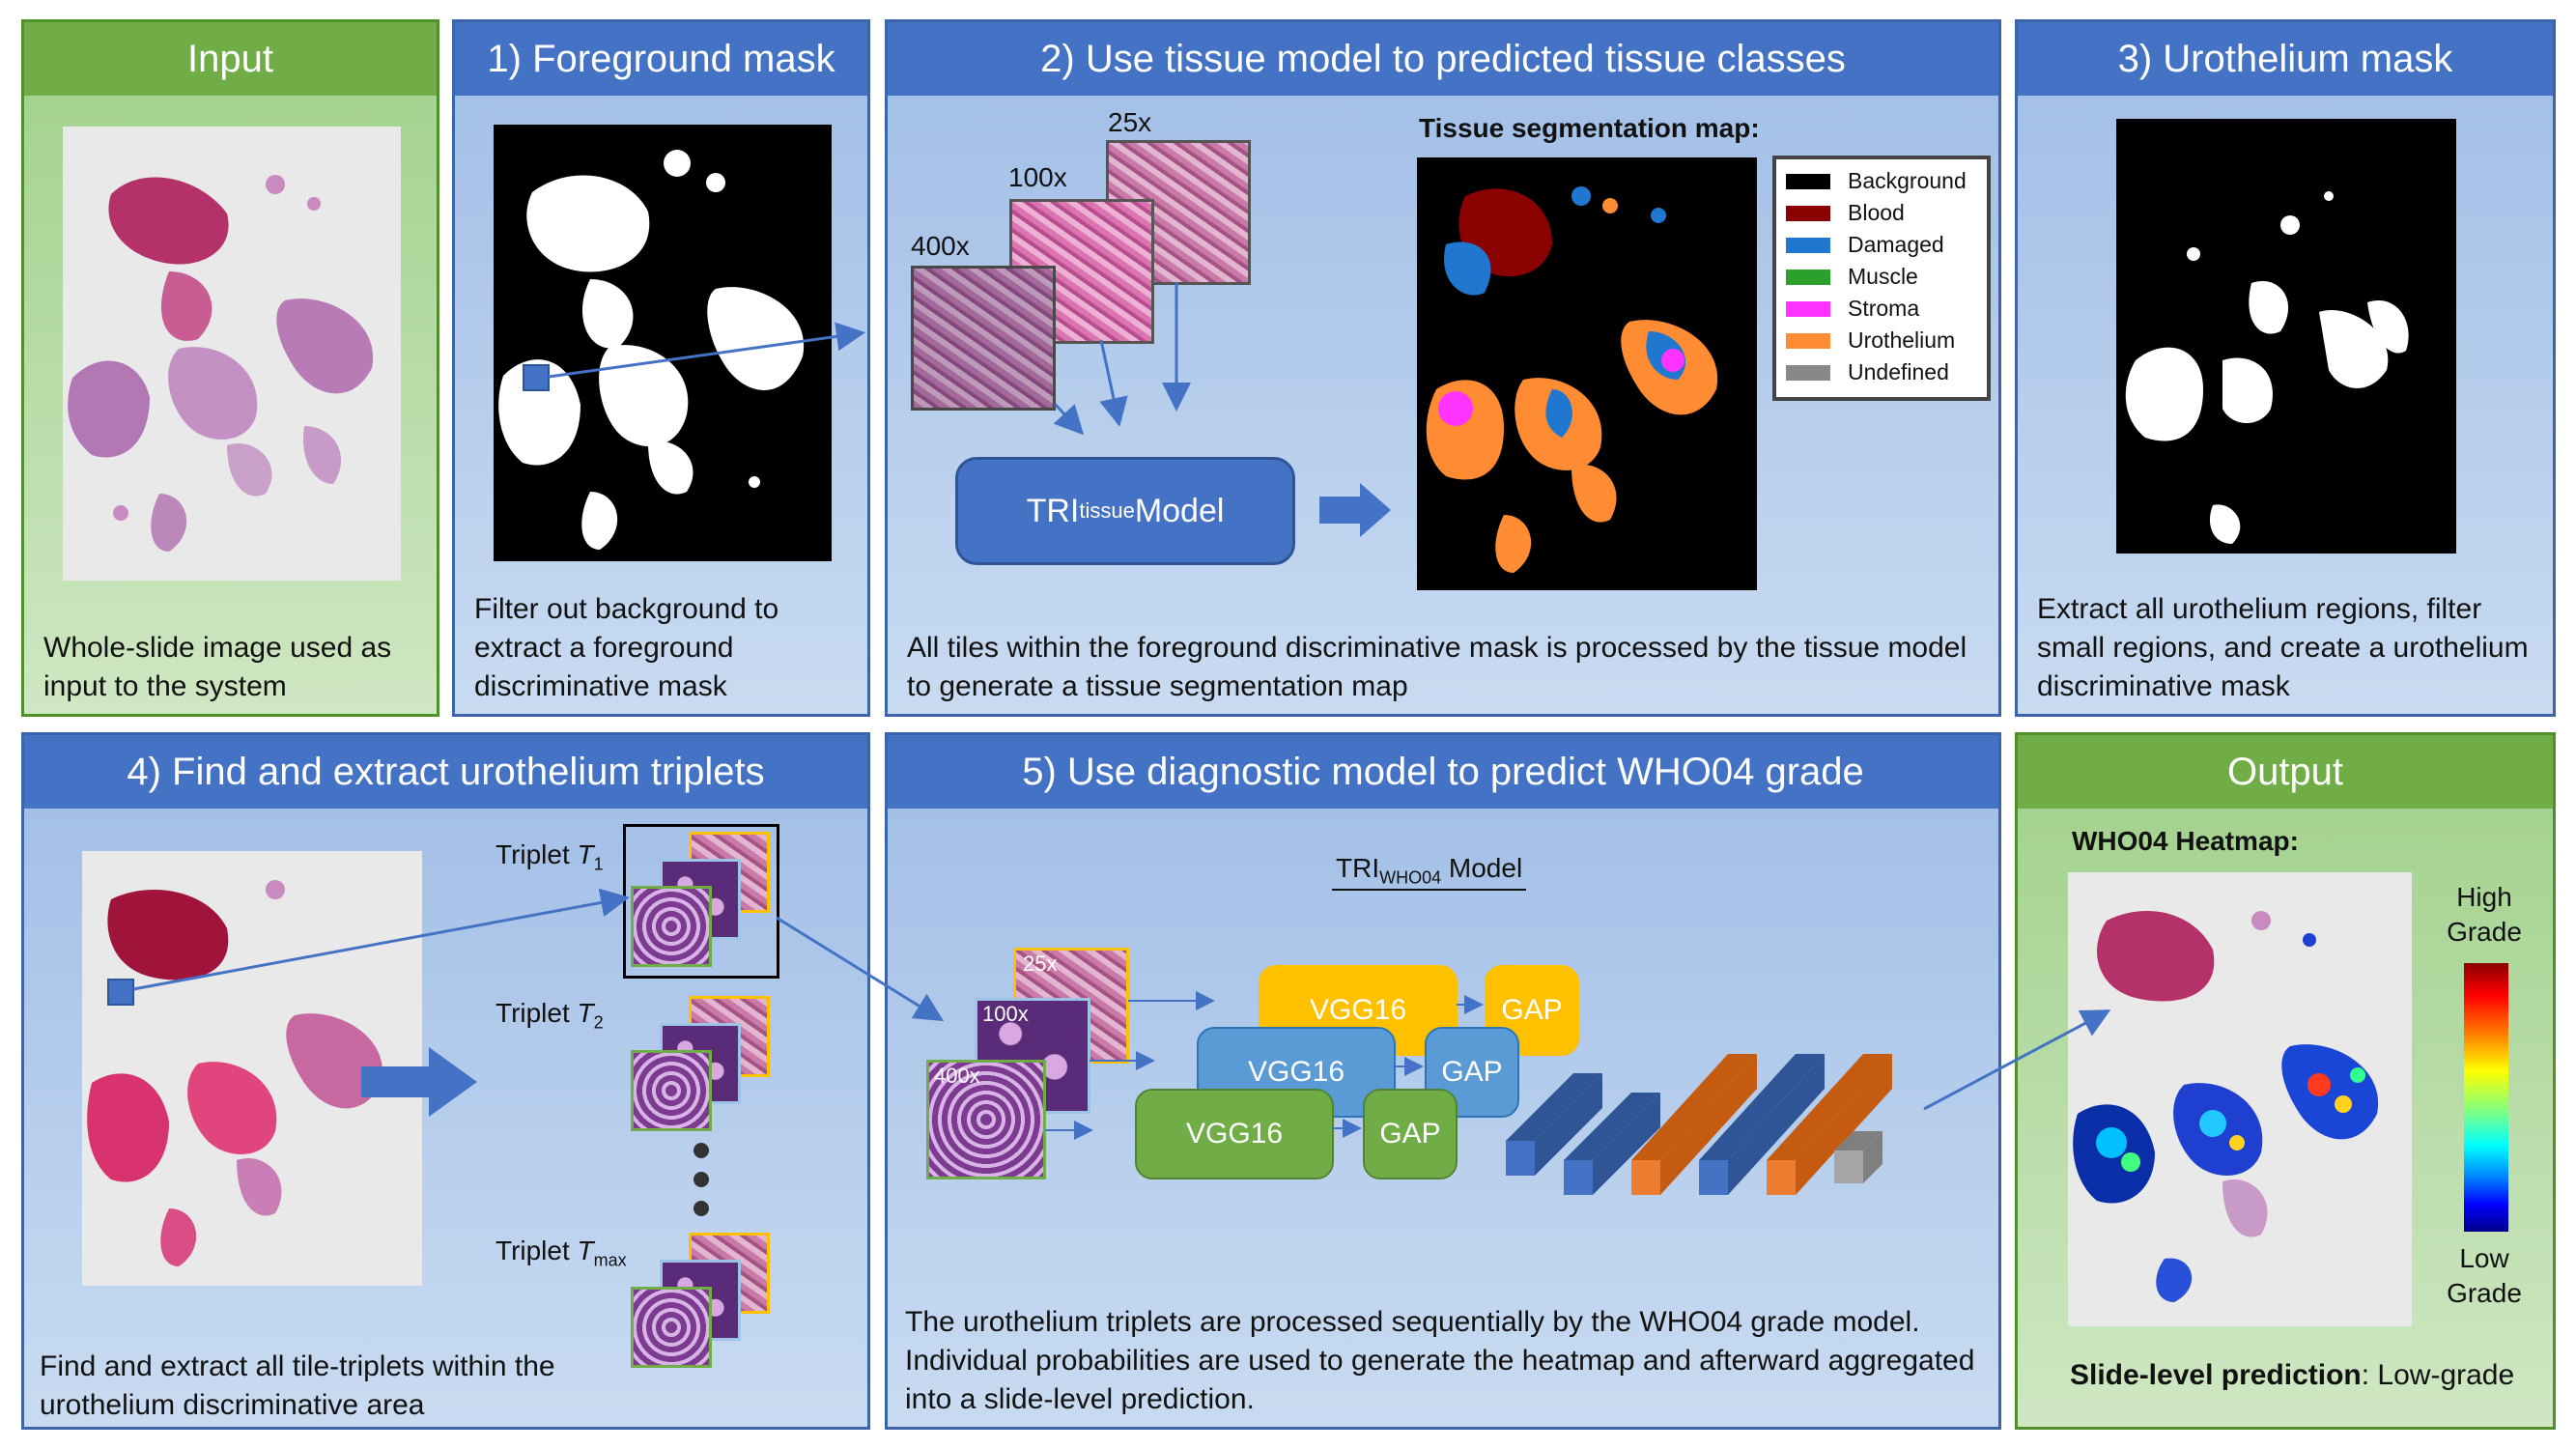  I want to click on legend-swatch-undefined, so click(1808, 372).